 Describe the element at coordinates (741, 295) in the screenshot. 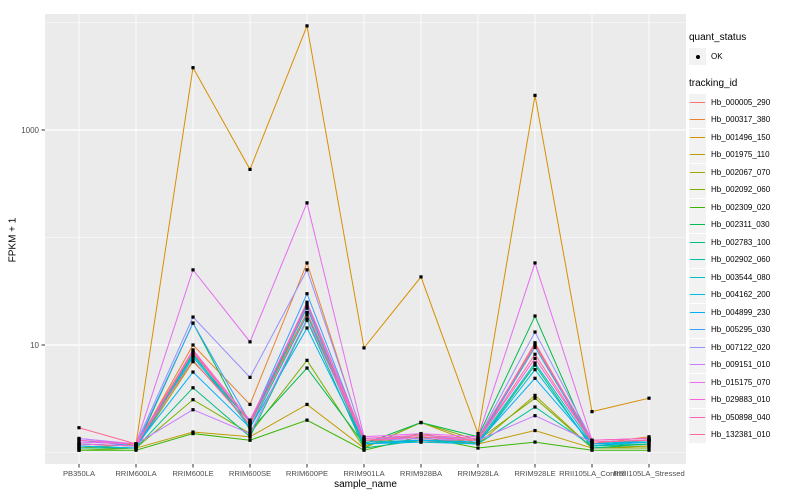

I see `tracking-id-legend-label: Hb_004162_200` at that location.